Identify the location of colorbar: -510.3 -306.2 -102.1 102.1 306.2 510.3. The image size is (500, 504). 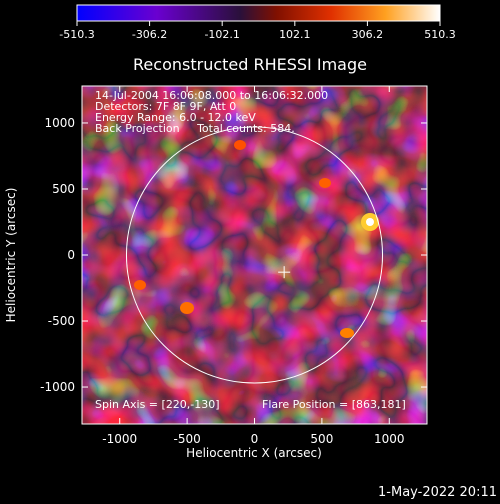
(257, 22).